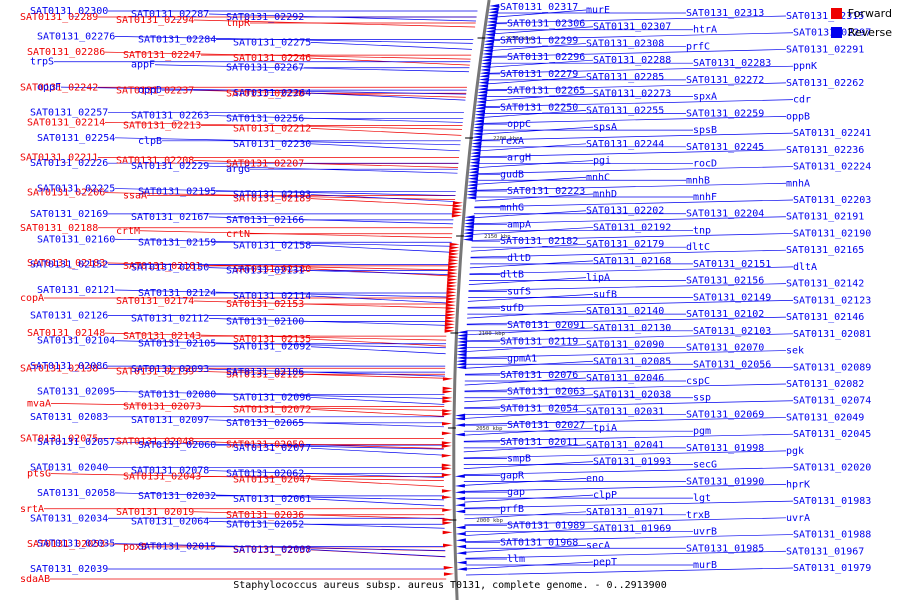 The image size is (900, 600). What do you see at coordinates (546, 24) in the screenshot?
I see `reverse-gene-label: SAT0131_02306` at bounding box center [546, 24].